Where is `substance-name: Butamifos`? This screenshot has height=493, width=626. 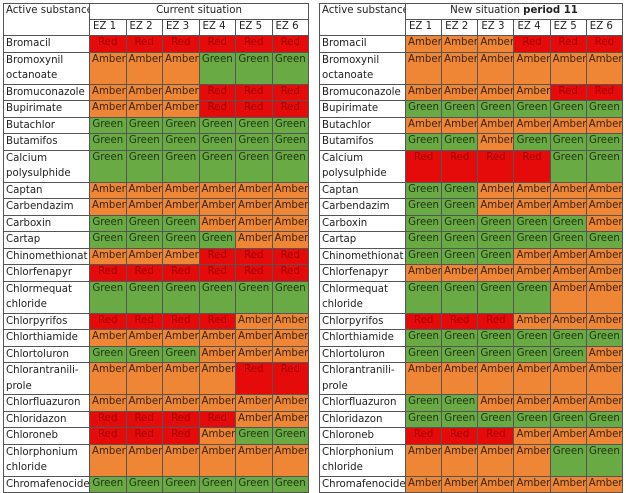
substance-name: Butamifos is located at coordinates (46, 142).